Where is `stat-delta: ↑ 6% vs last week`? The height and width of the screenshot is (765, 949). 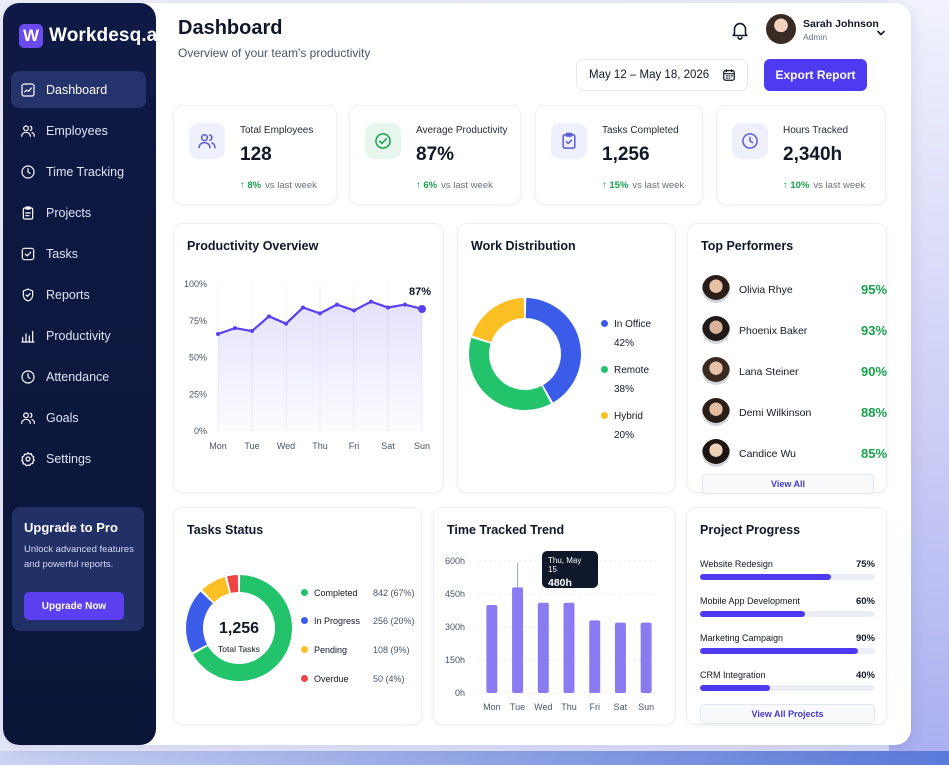 stat-delta: ↑ 6% vs last week is located at coordinates (454, 185).